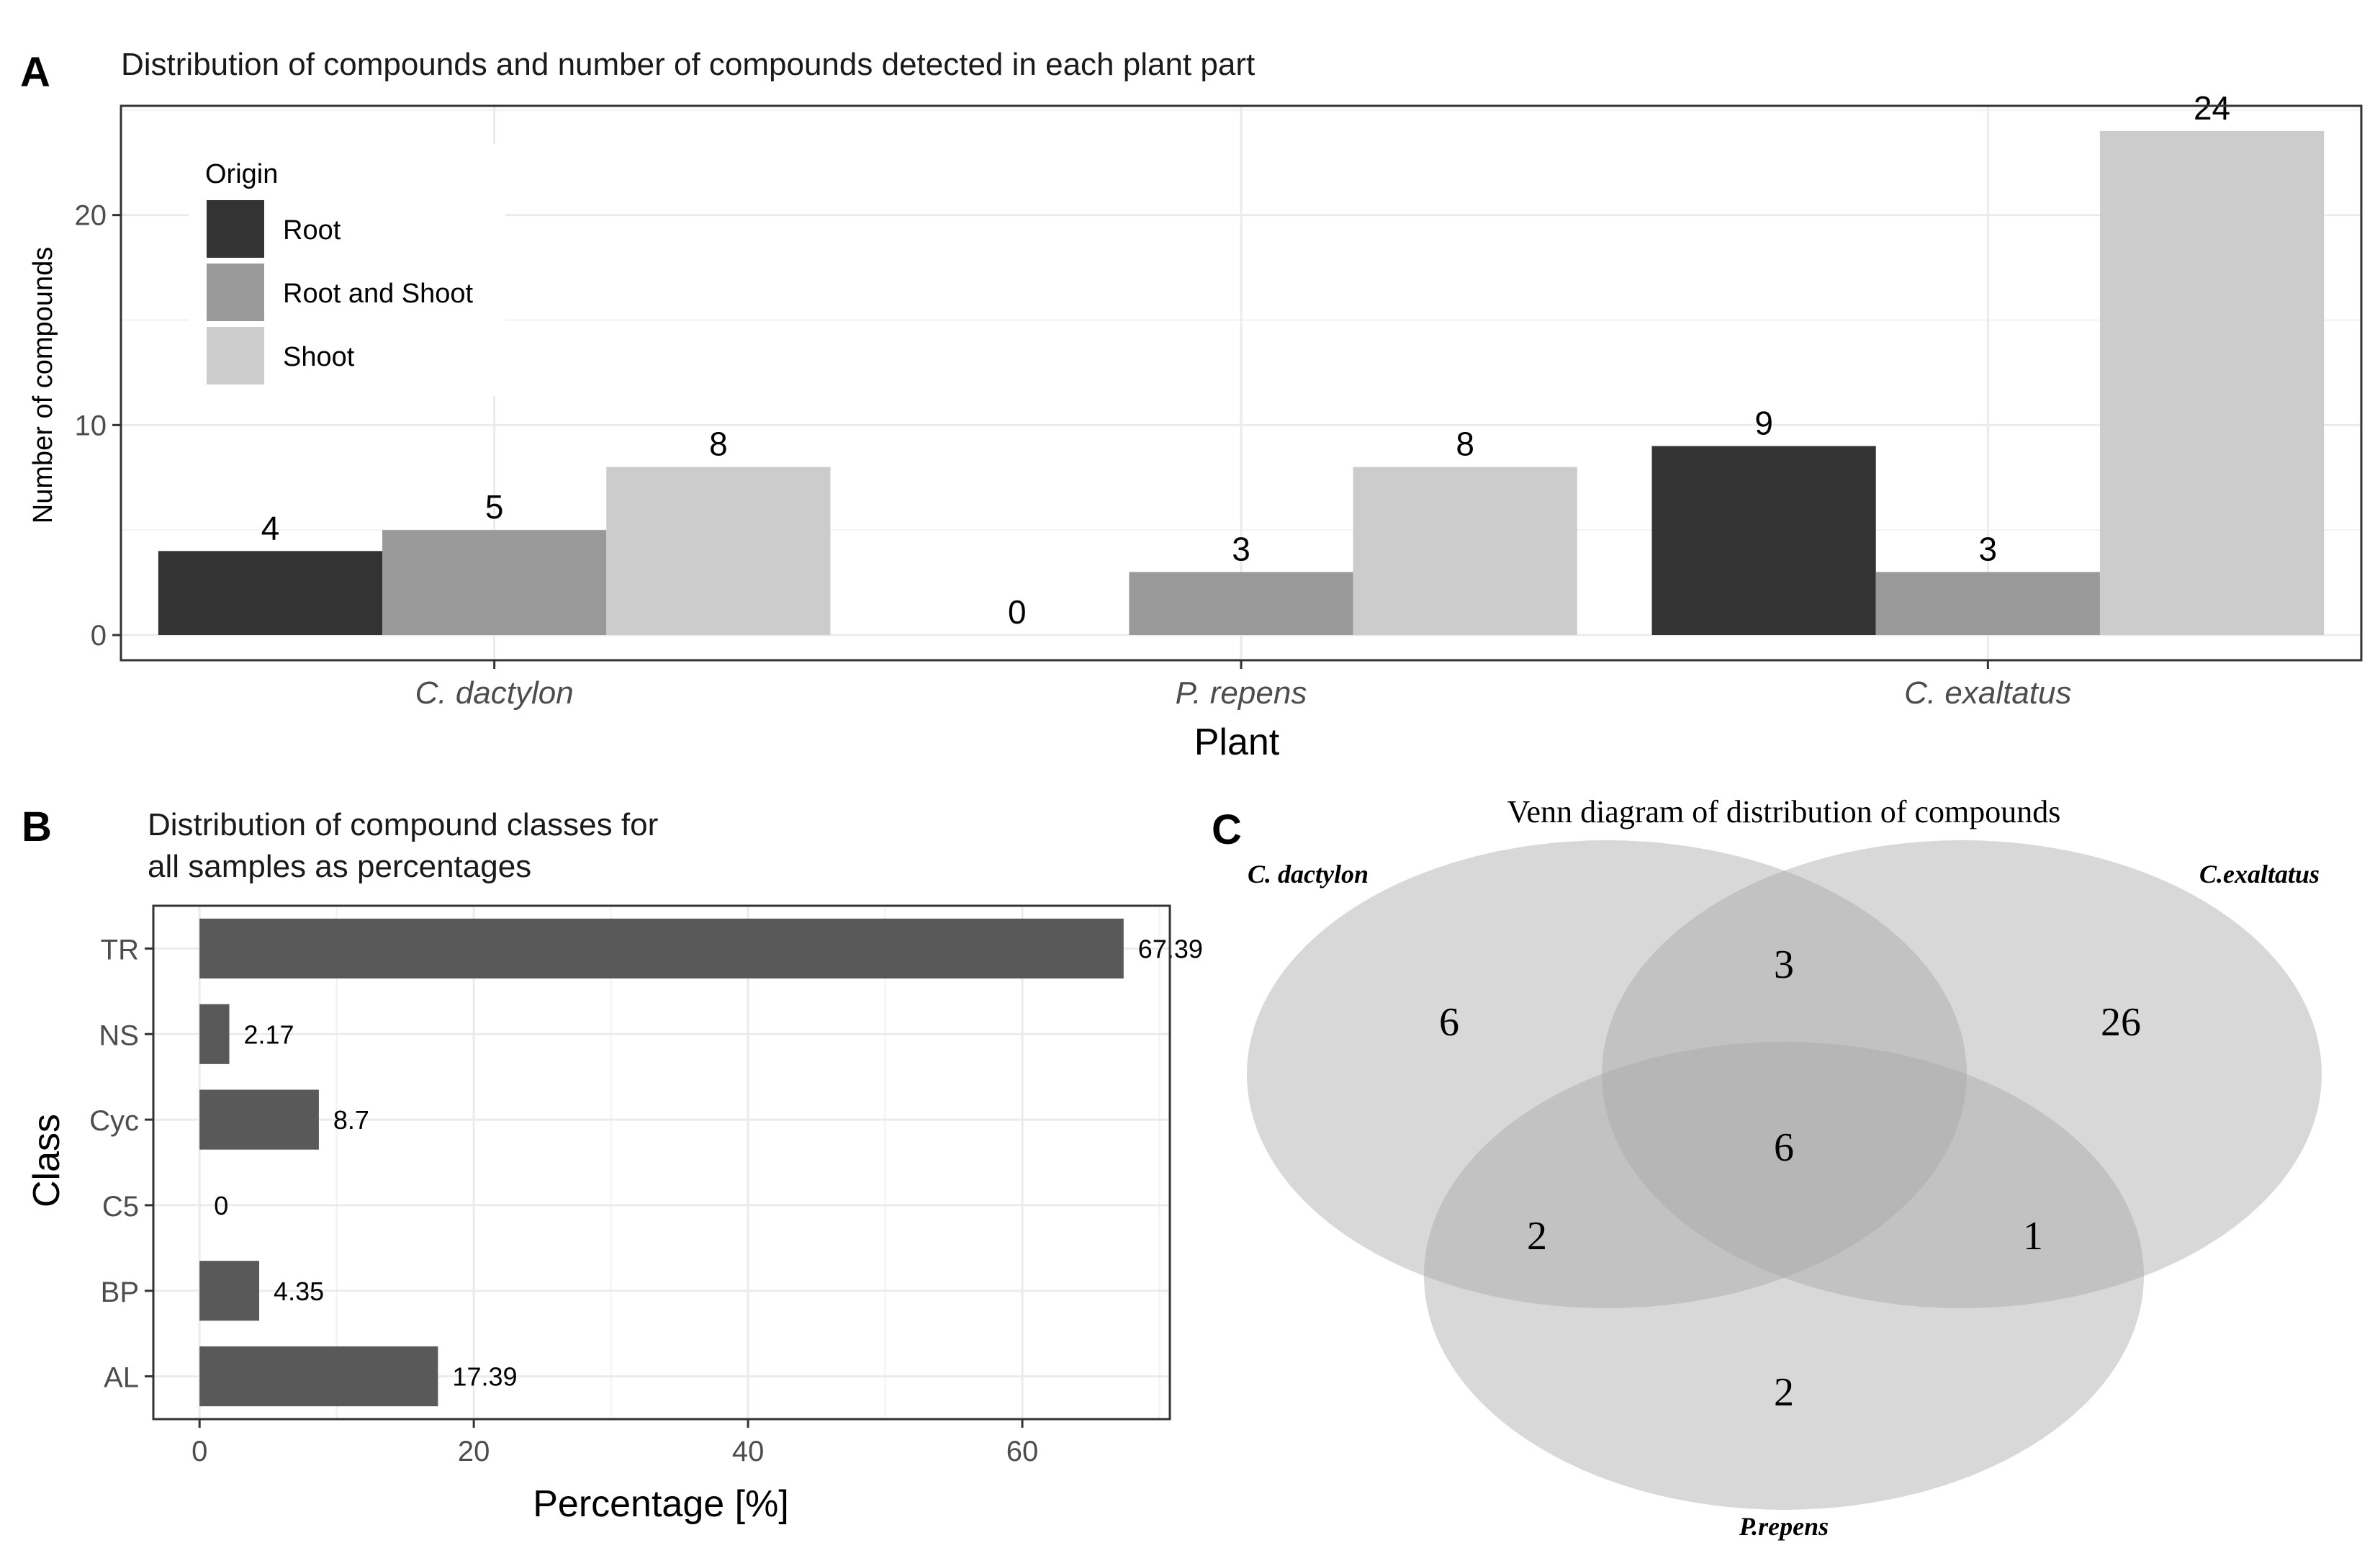 Image resolution: width=2380 pixels, height=1548 pixels. I want to click on chart-a-bar-p-repens-root-and-shoot, so click(1241, 603).